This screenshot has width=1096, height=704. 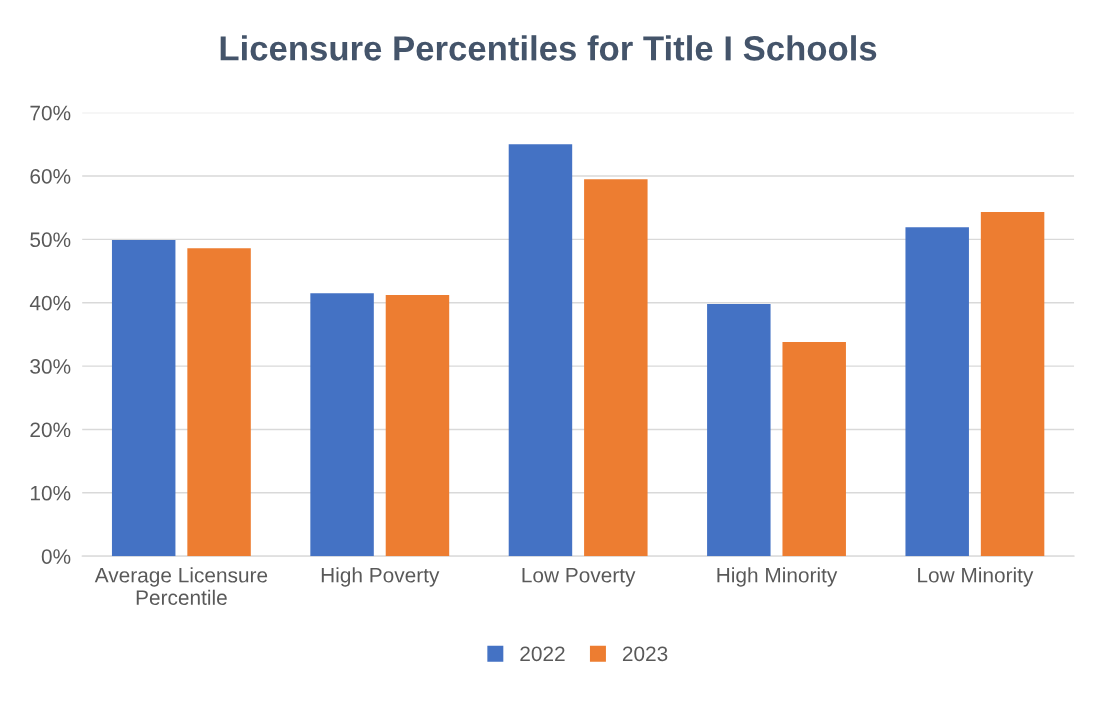 What do you see at coordinates (777, 577) in the screenshot?
I see `x-tick-label: High Minority` at bounding box center [777, 577].